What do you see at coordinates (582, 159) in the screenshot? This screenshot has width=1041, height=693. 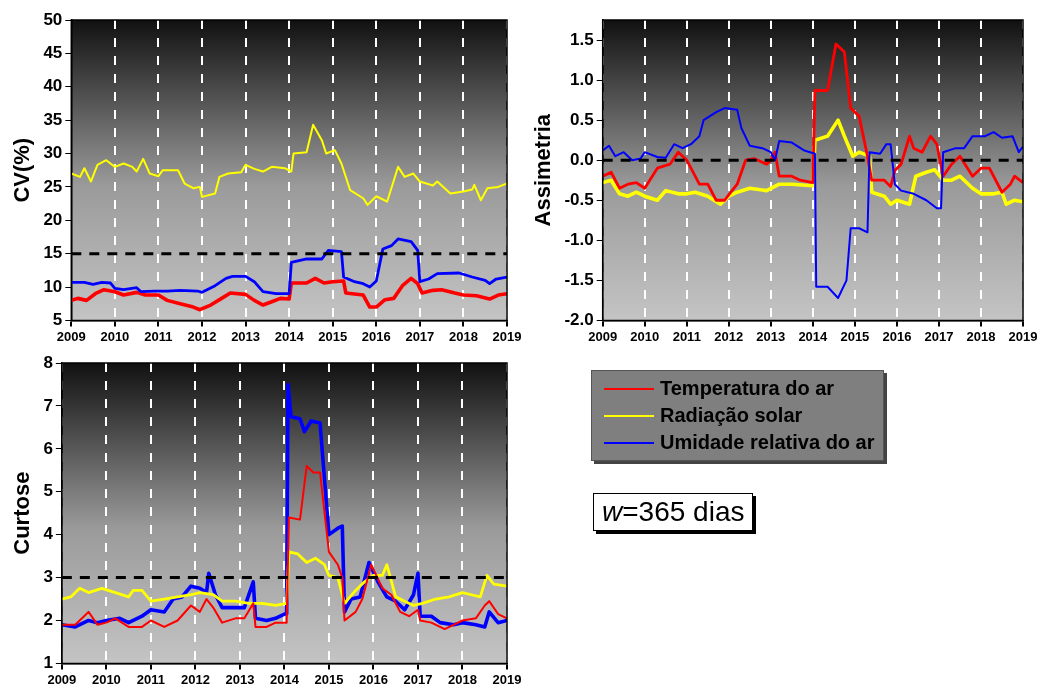 I see `y-tick-label: 0.0` at bounding box center [582, 159].